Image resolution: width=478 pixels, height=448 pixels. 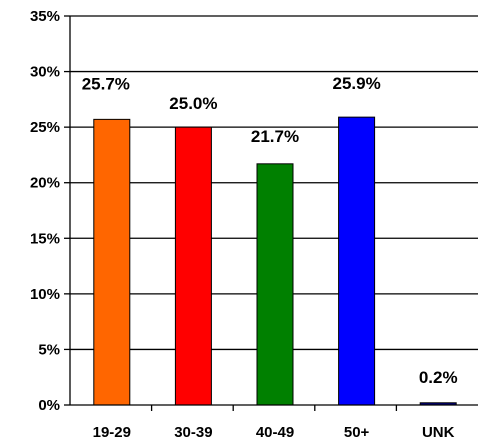 What do you see at coordinates (49, 405) in the screenshot?
I see `y-tick-label: 0%` at bounding box center [49, 405].